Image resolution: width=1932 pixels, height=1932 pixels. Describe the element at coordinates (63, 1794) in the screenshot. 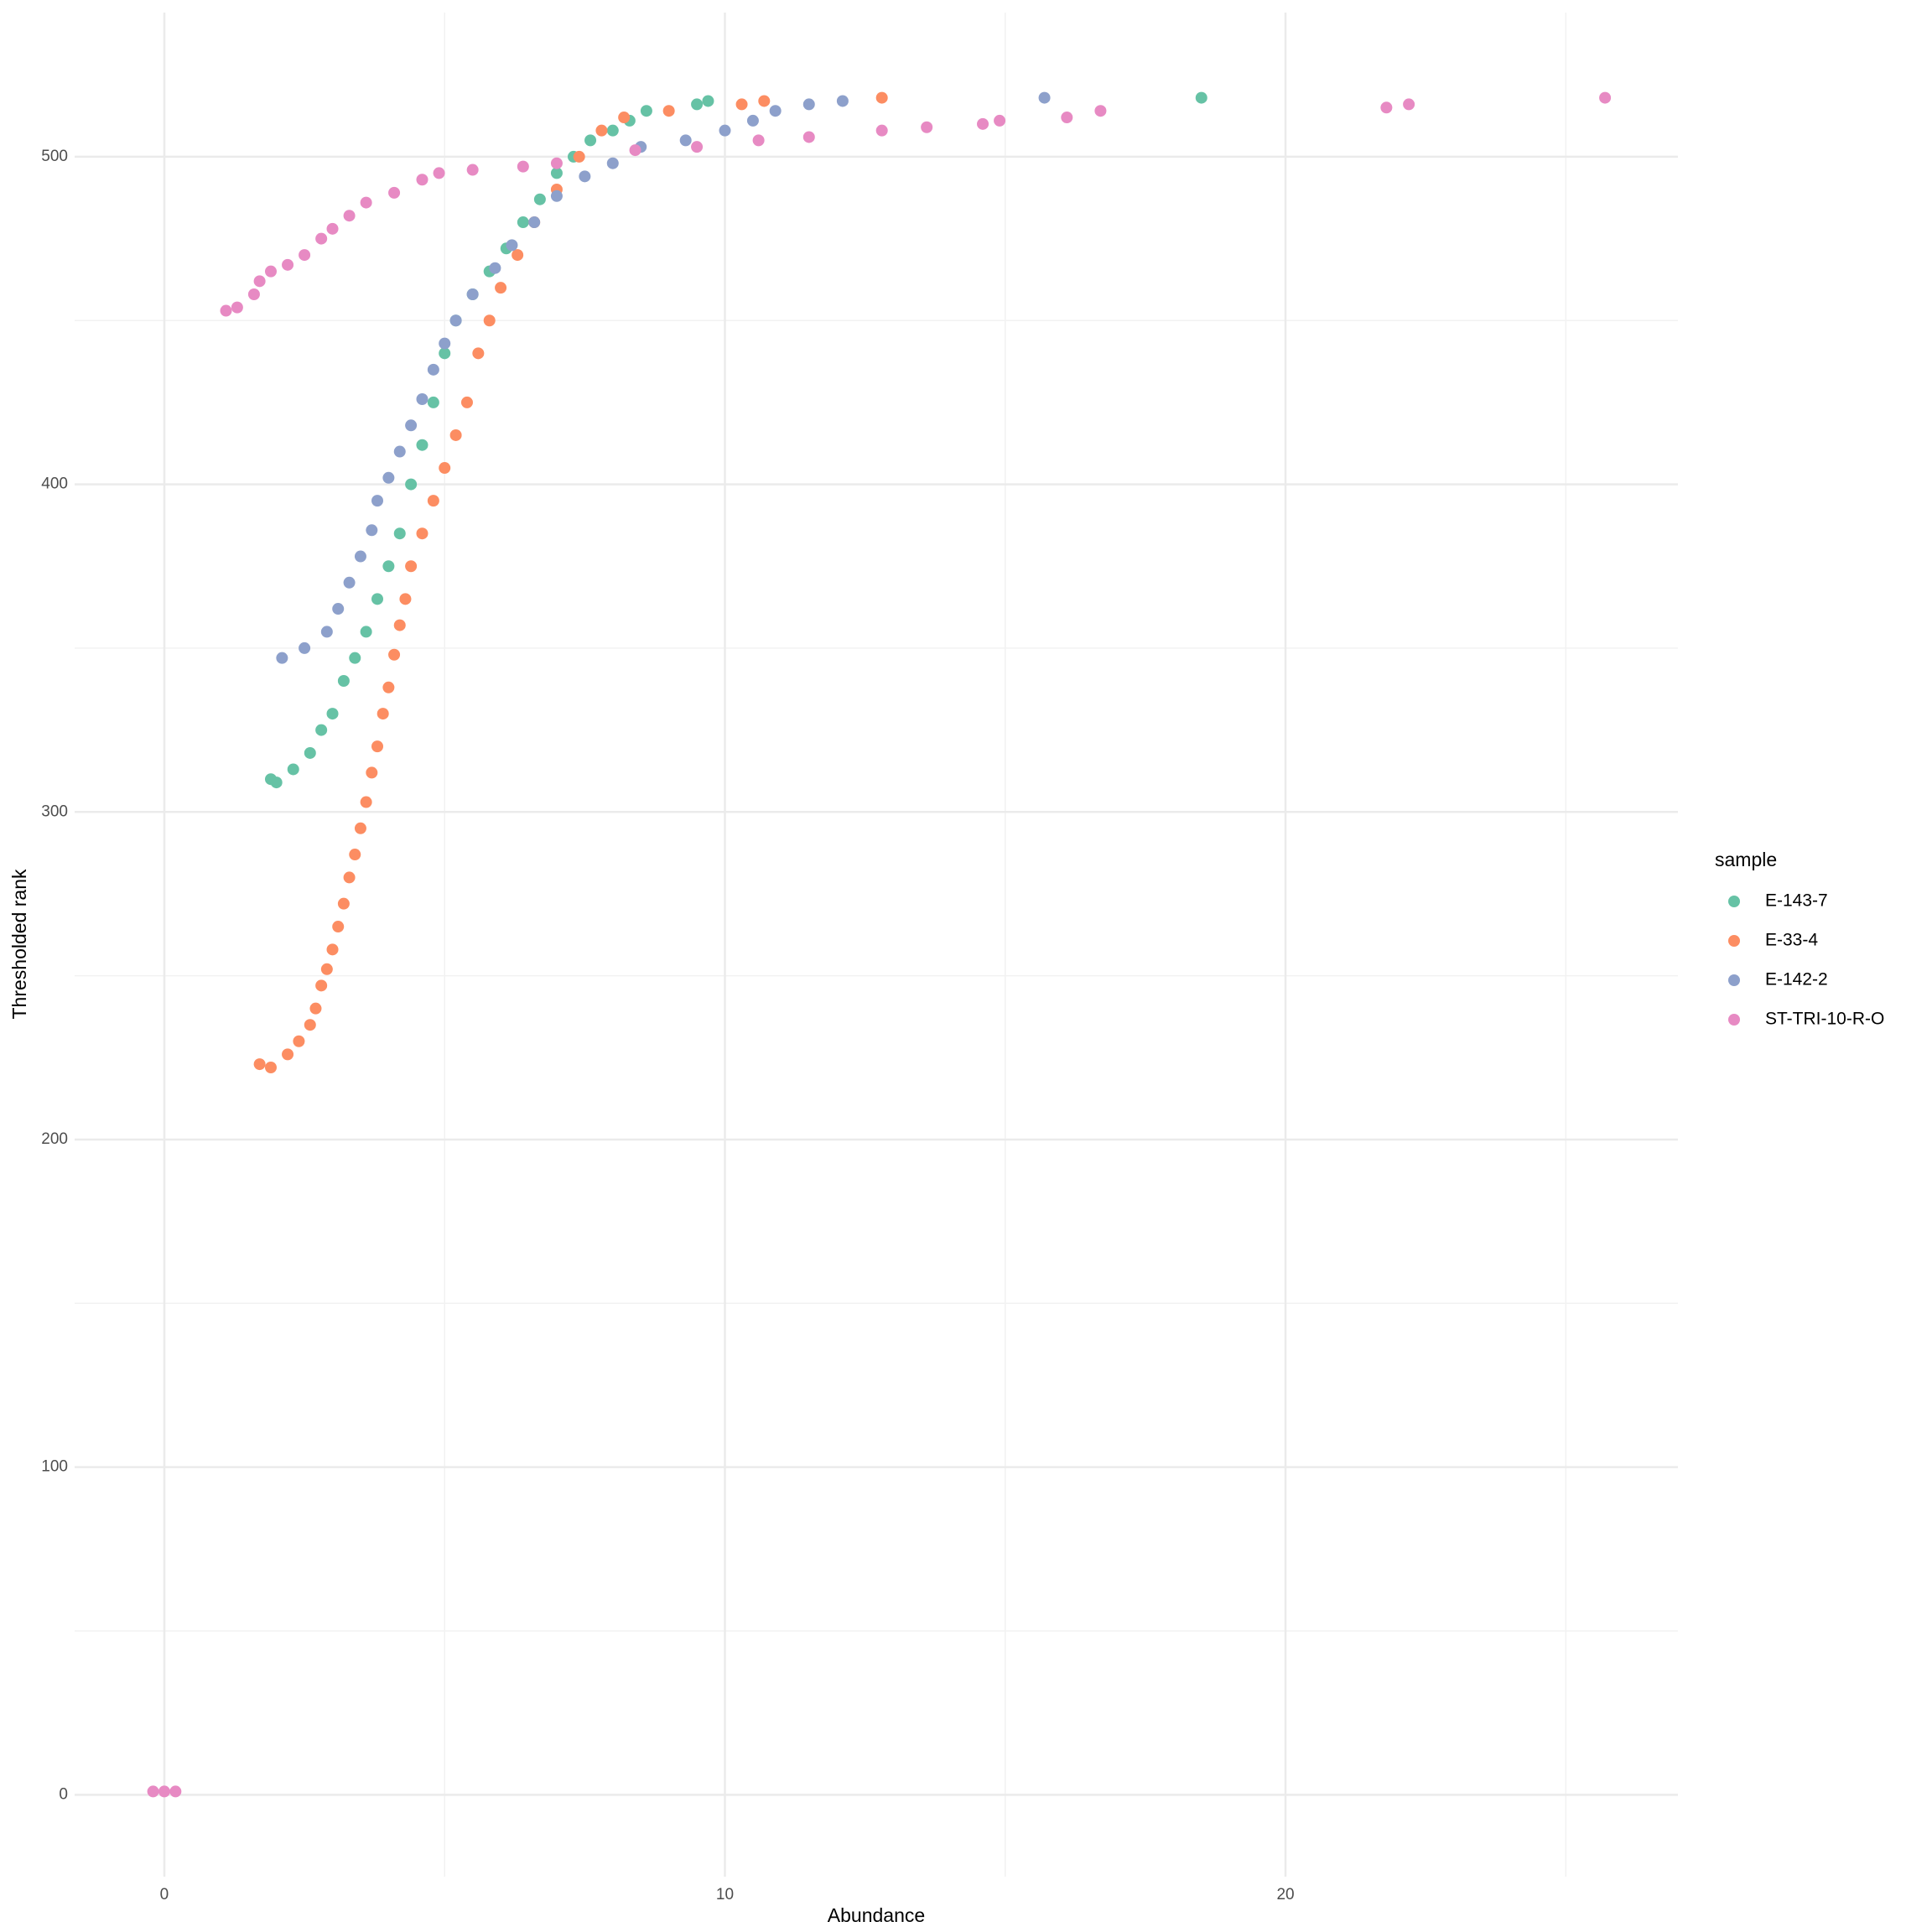

I see `y-tick-label: 0` at that location.